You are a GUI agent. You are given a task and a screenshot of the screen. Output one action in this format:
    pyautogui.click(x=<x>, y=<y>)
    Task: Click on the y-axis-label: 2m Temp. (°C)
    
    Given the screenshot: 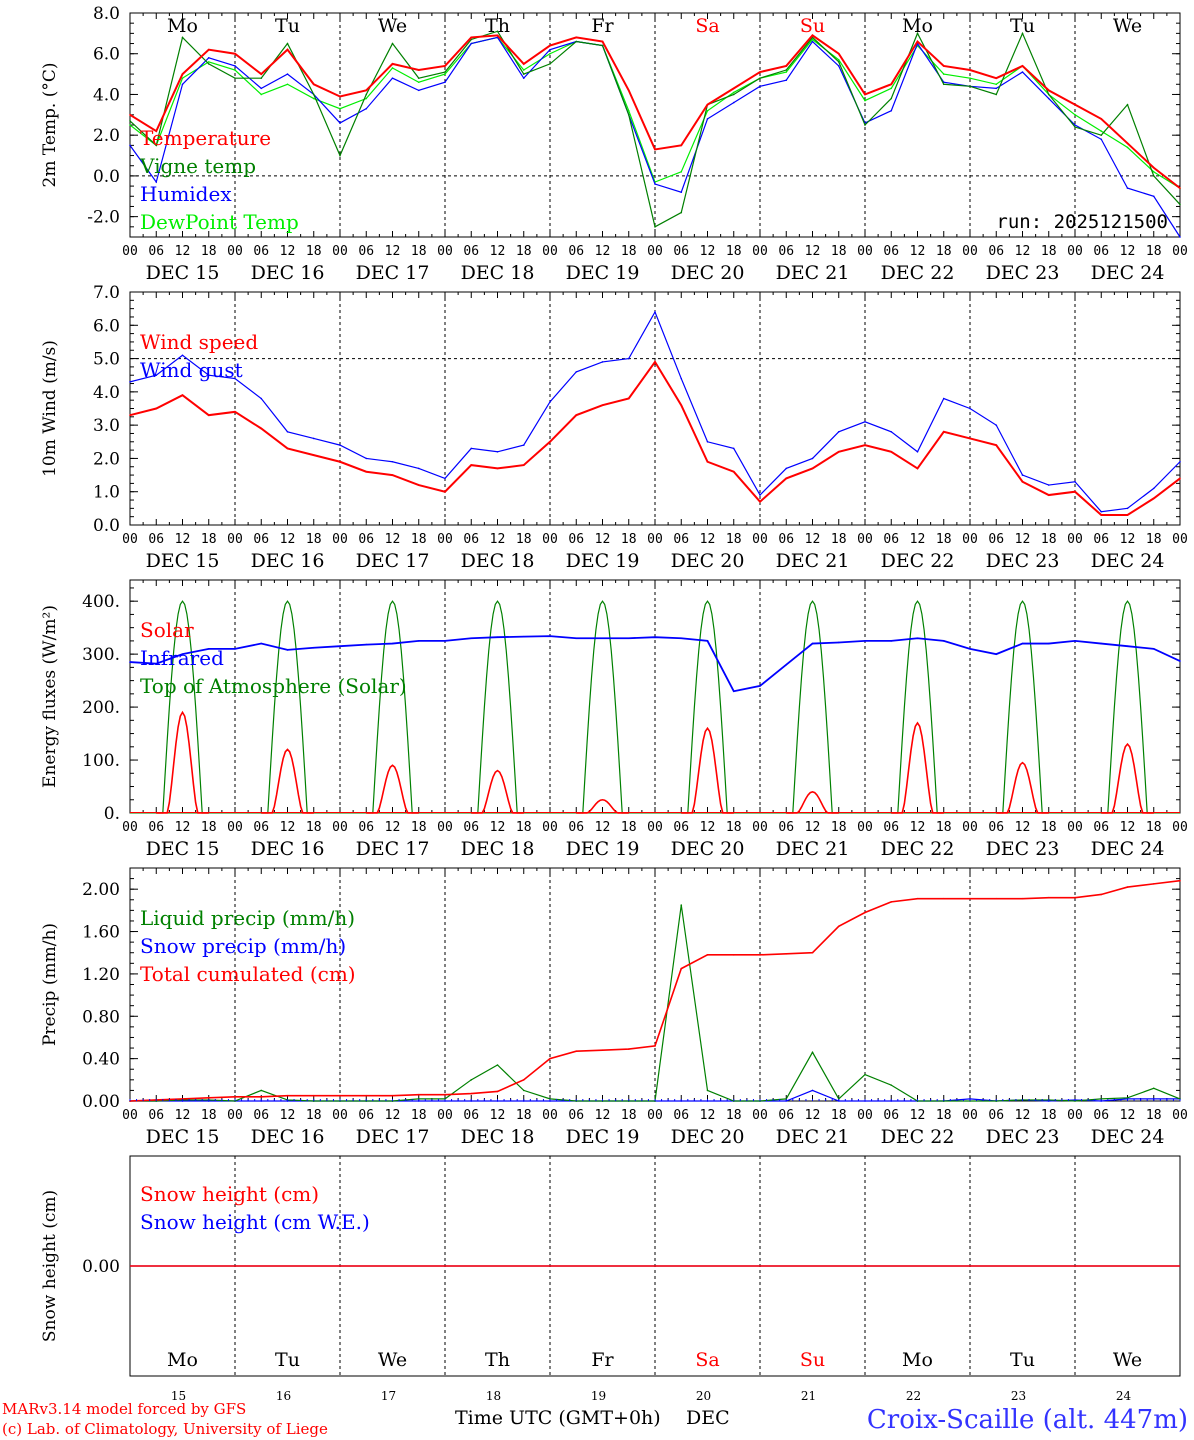 What is the action you would take?
    pyautogui.click(x=50, y=124)
    